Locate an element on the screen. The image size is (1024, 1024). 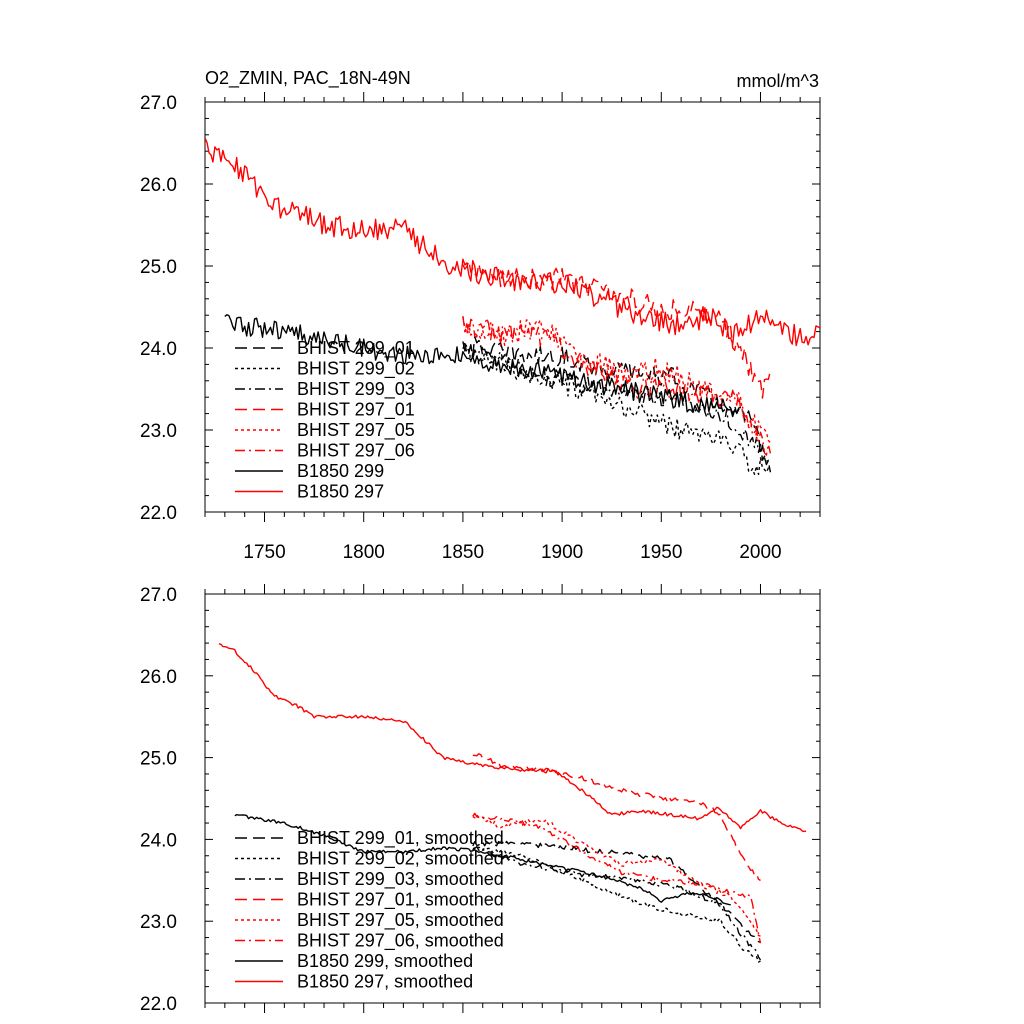
legend-label: BHIST 299_01 is located at coordinates (356, 348).